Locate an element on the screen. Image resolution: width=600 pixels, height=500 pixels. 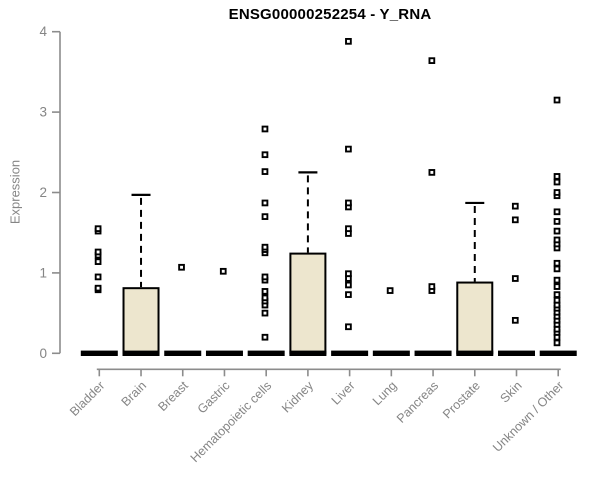
y-tick-label: 1 is located at coordinates (43, 272).